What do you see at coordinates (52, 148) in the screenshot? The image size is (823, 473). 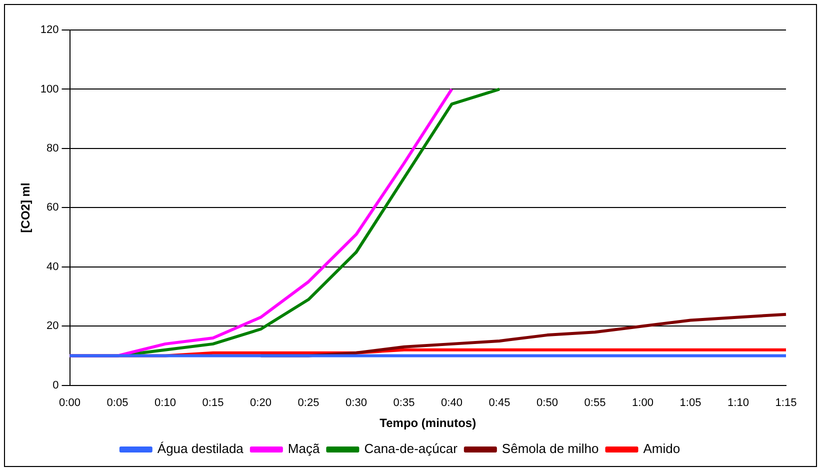 I see `y-tick-label: 80` at bounding box center [52, 148].